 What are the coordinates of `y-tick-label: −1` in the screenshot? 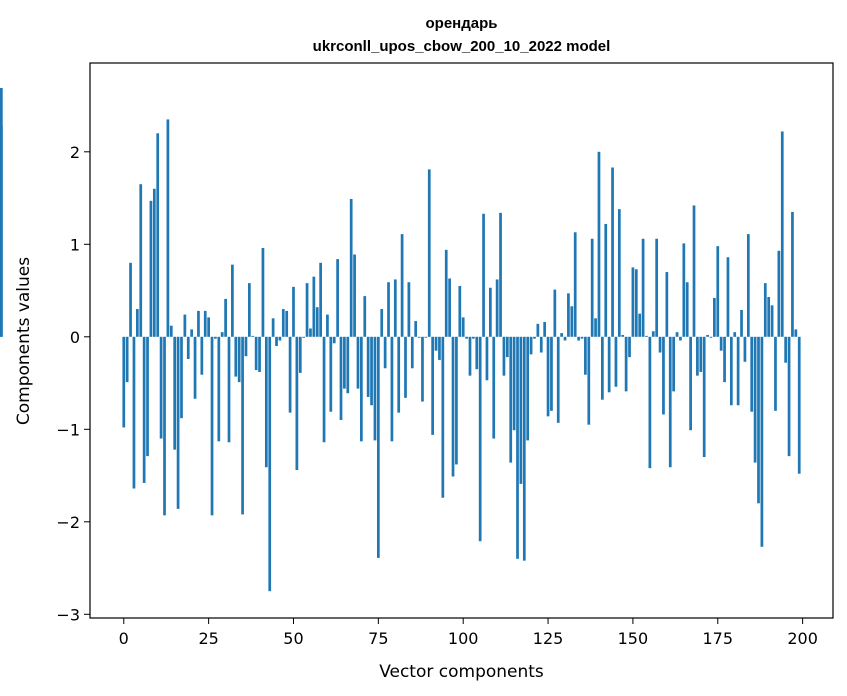 It's located at (68, 429).